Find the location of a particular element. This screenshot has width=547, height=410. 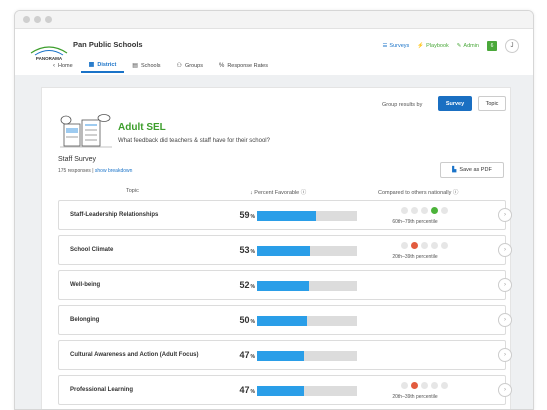

group-by-survey-button: Survey is located at coordinates (455, 103).